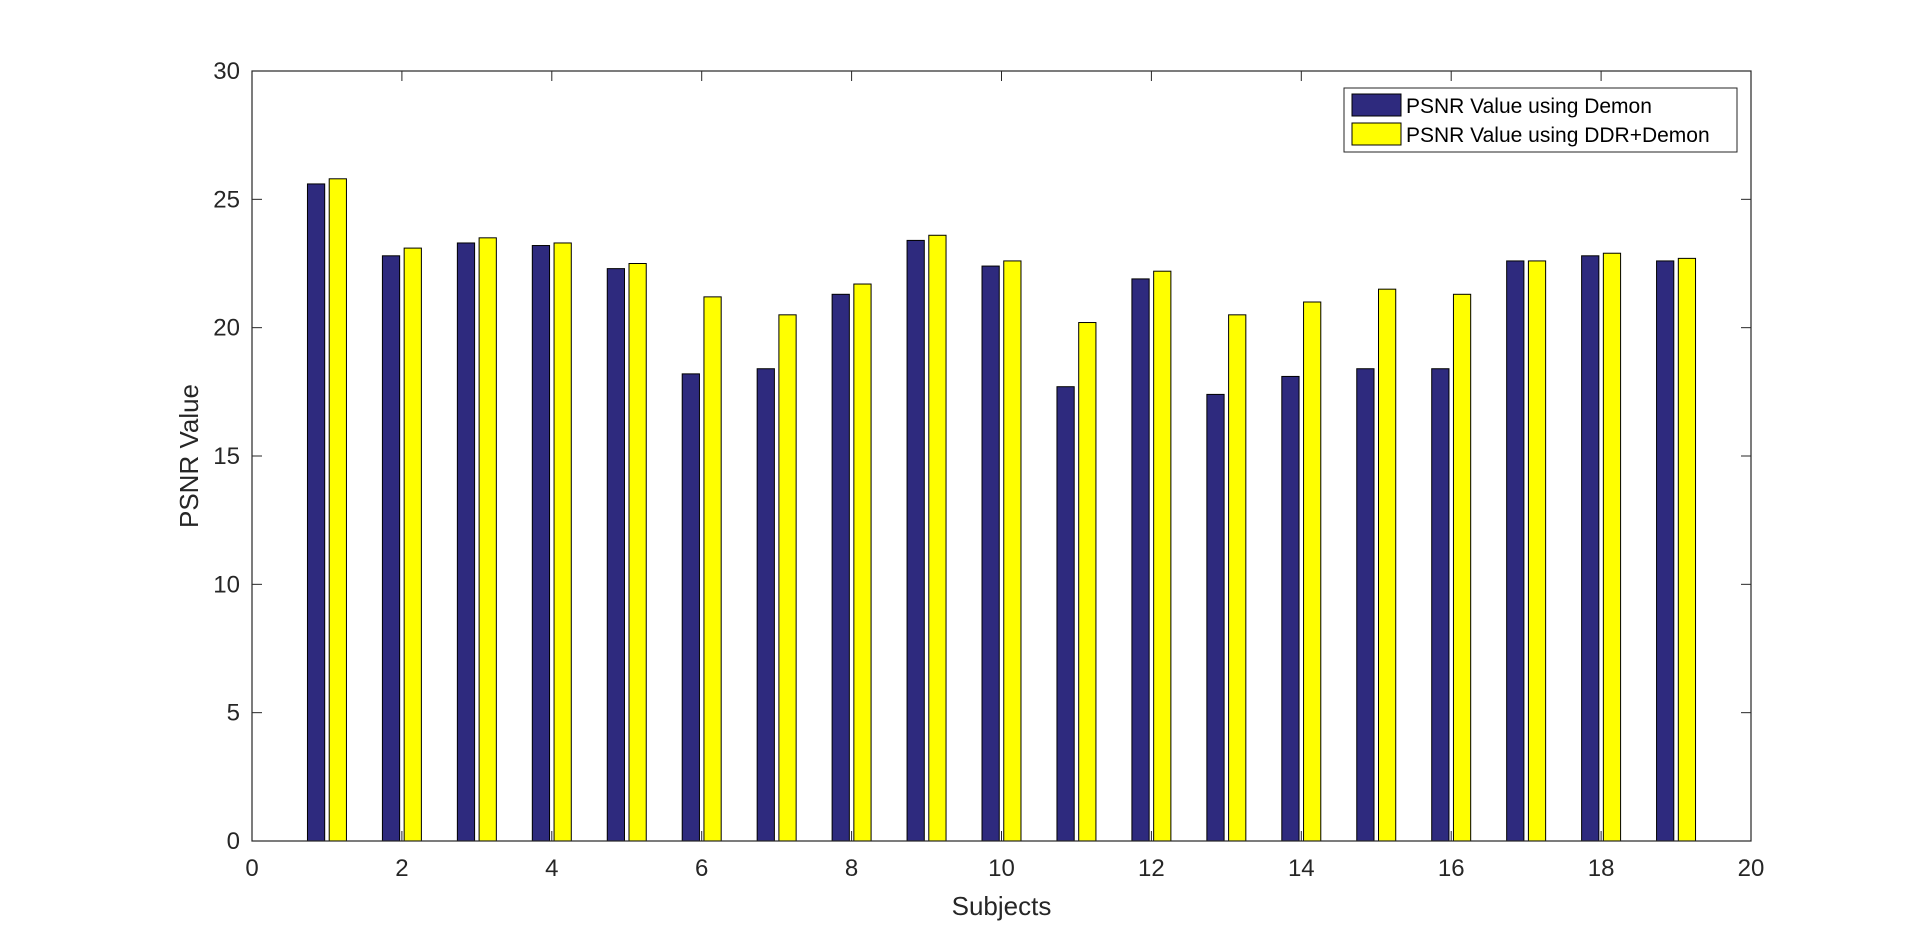 Image resolution: width=1920 pixels, height=938 pixels. Describe the element at coordinates (226, 456) in the screenshot. I see `y-tick-label: 15` at that location.